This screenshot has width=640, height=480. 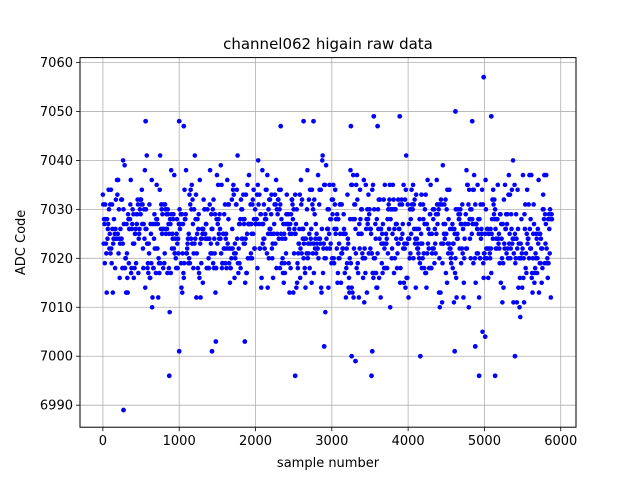 I want to click on y-tick-label: 6990, so click(x=56, y=406).